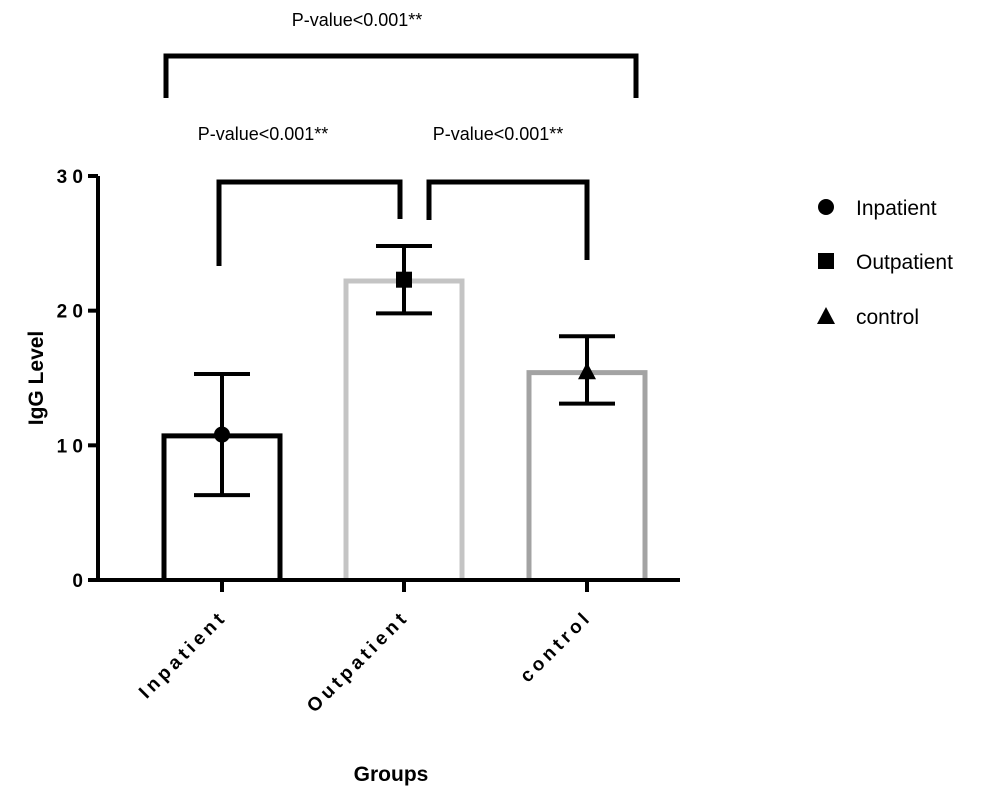 The height and width of the screenshot is (788, 988). Describe the element at coordinates (826, 261) in the screenshot. I see `legend-marker-outpatient` at that location.